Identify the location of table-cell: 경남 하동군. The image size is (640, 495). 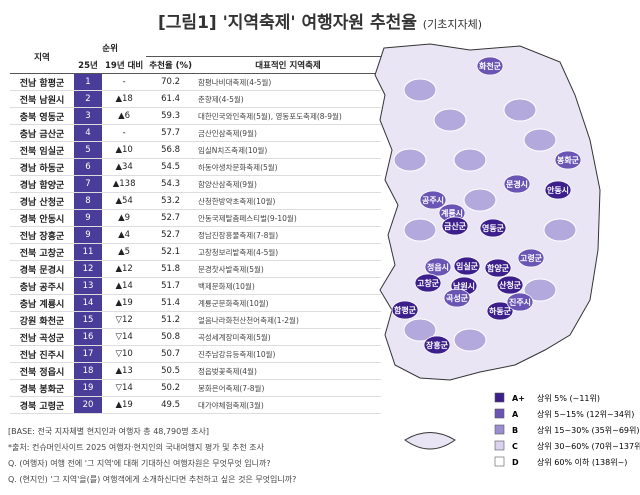
(42, 167).